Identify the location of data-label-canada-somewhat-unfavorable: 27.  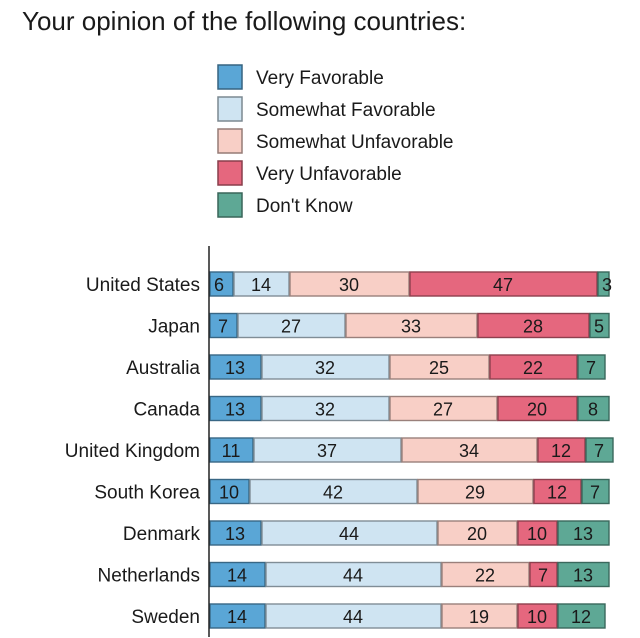
(443, 410).